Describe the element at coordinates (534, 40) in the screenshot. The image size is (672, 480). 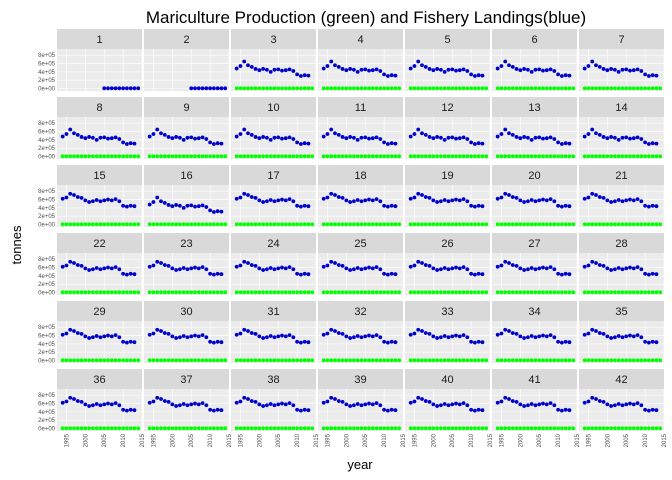
I see `facet-strip-label: 6` at that location.